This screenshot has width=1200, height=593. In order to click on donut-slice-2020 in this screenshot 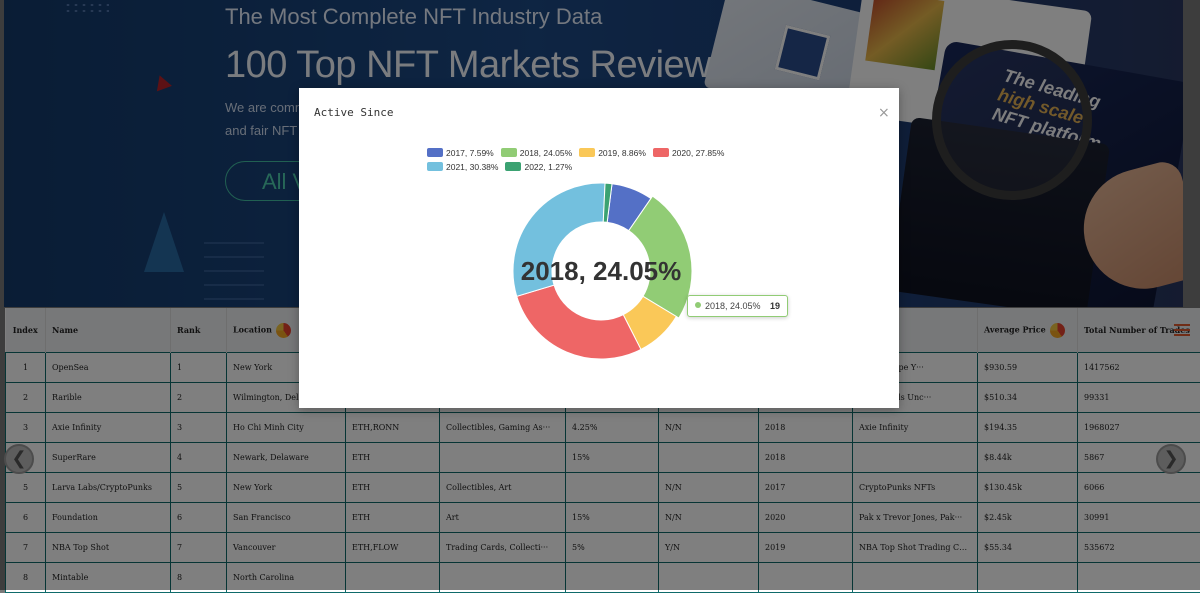, I will do `click(579, 322)`.